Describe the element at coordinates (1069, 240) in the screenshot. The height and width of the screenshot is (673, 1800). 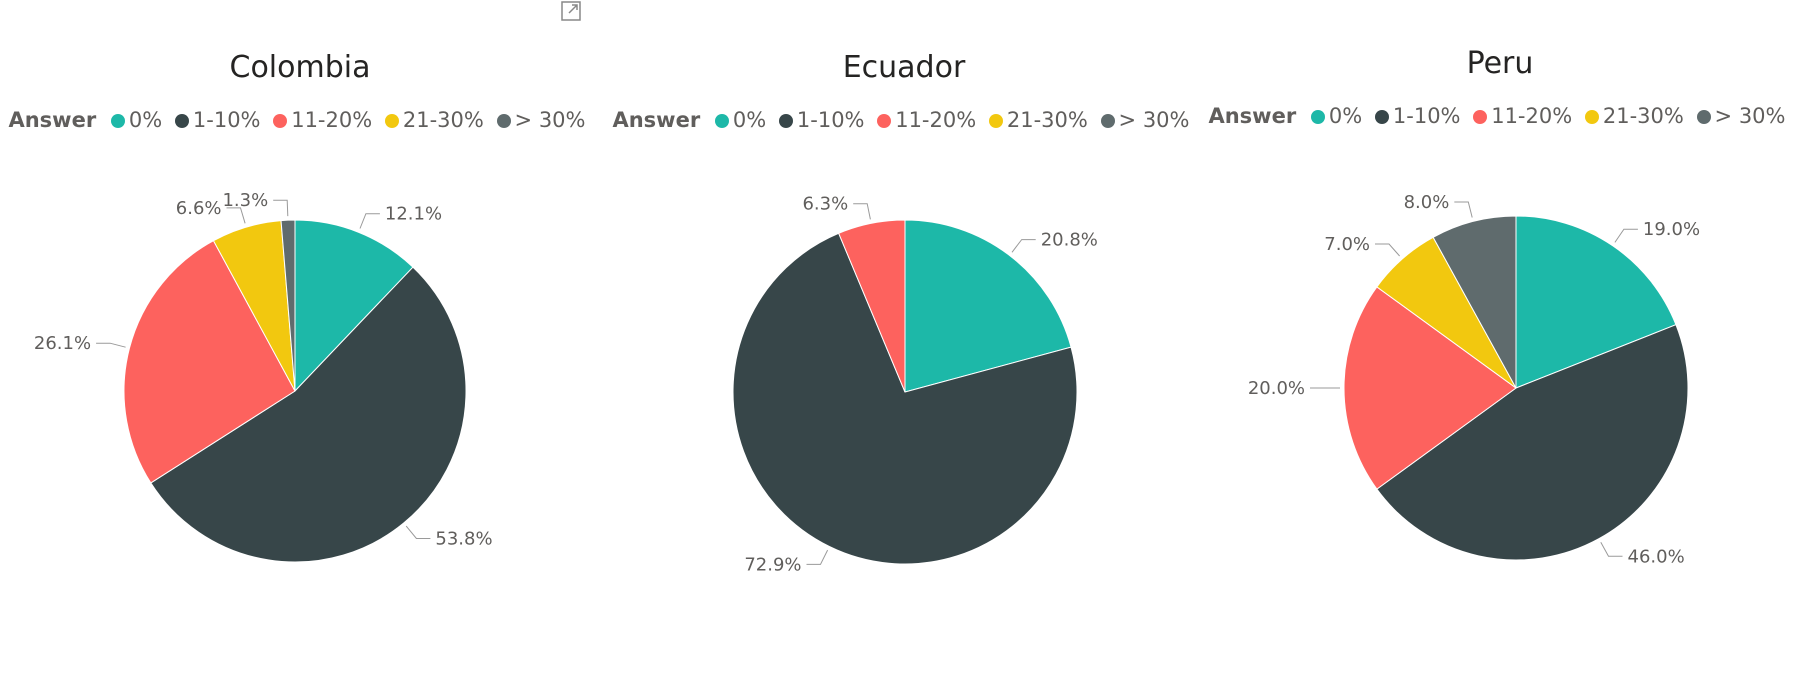
I see `data-label: 20.8%` at that location.